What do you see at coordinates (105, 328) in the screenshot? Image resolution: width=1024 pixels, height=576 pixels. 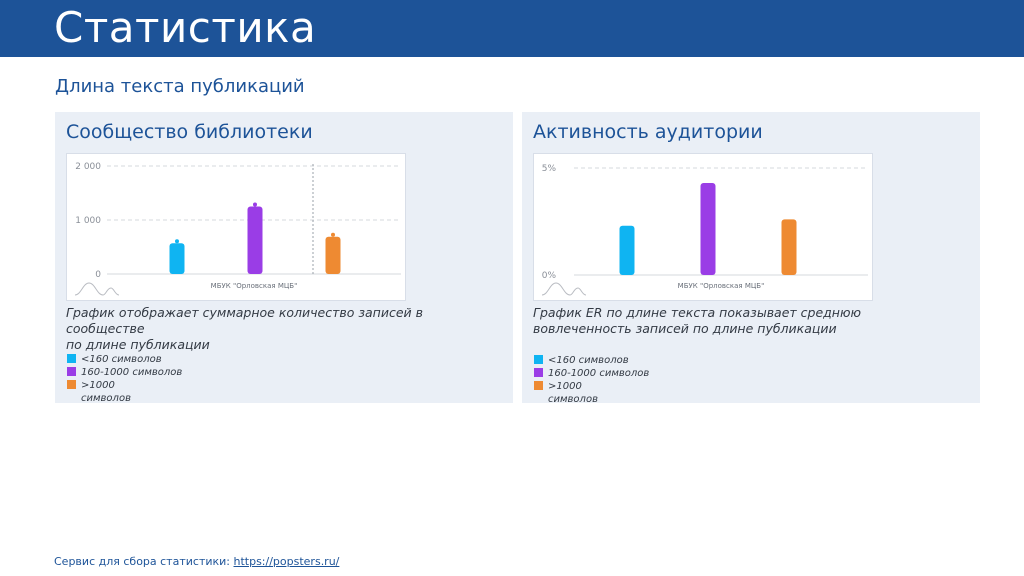 I see `description-line: сообществе` at bounding box center [105, 328].